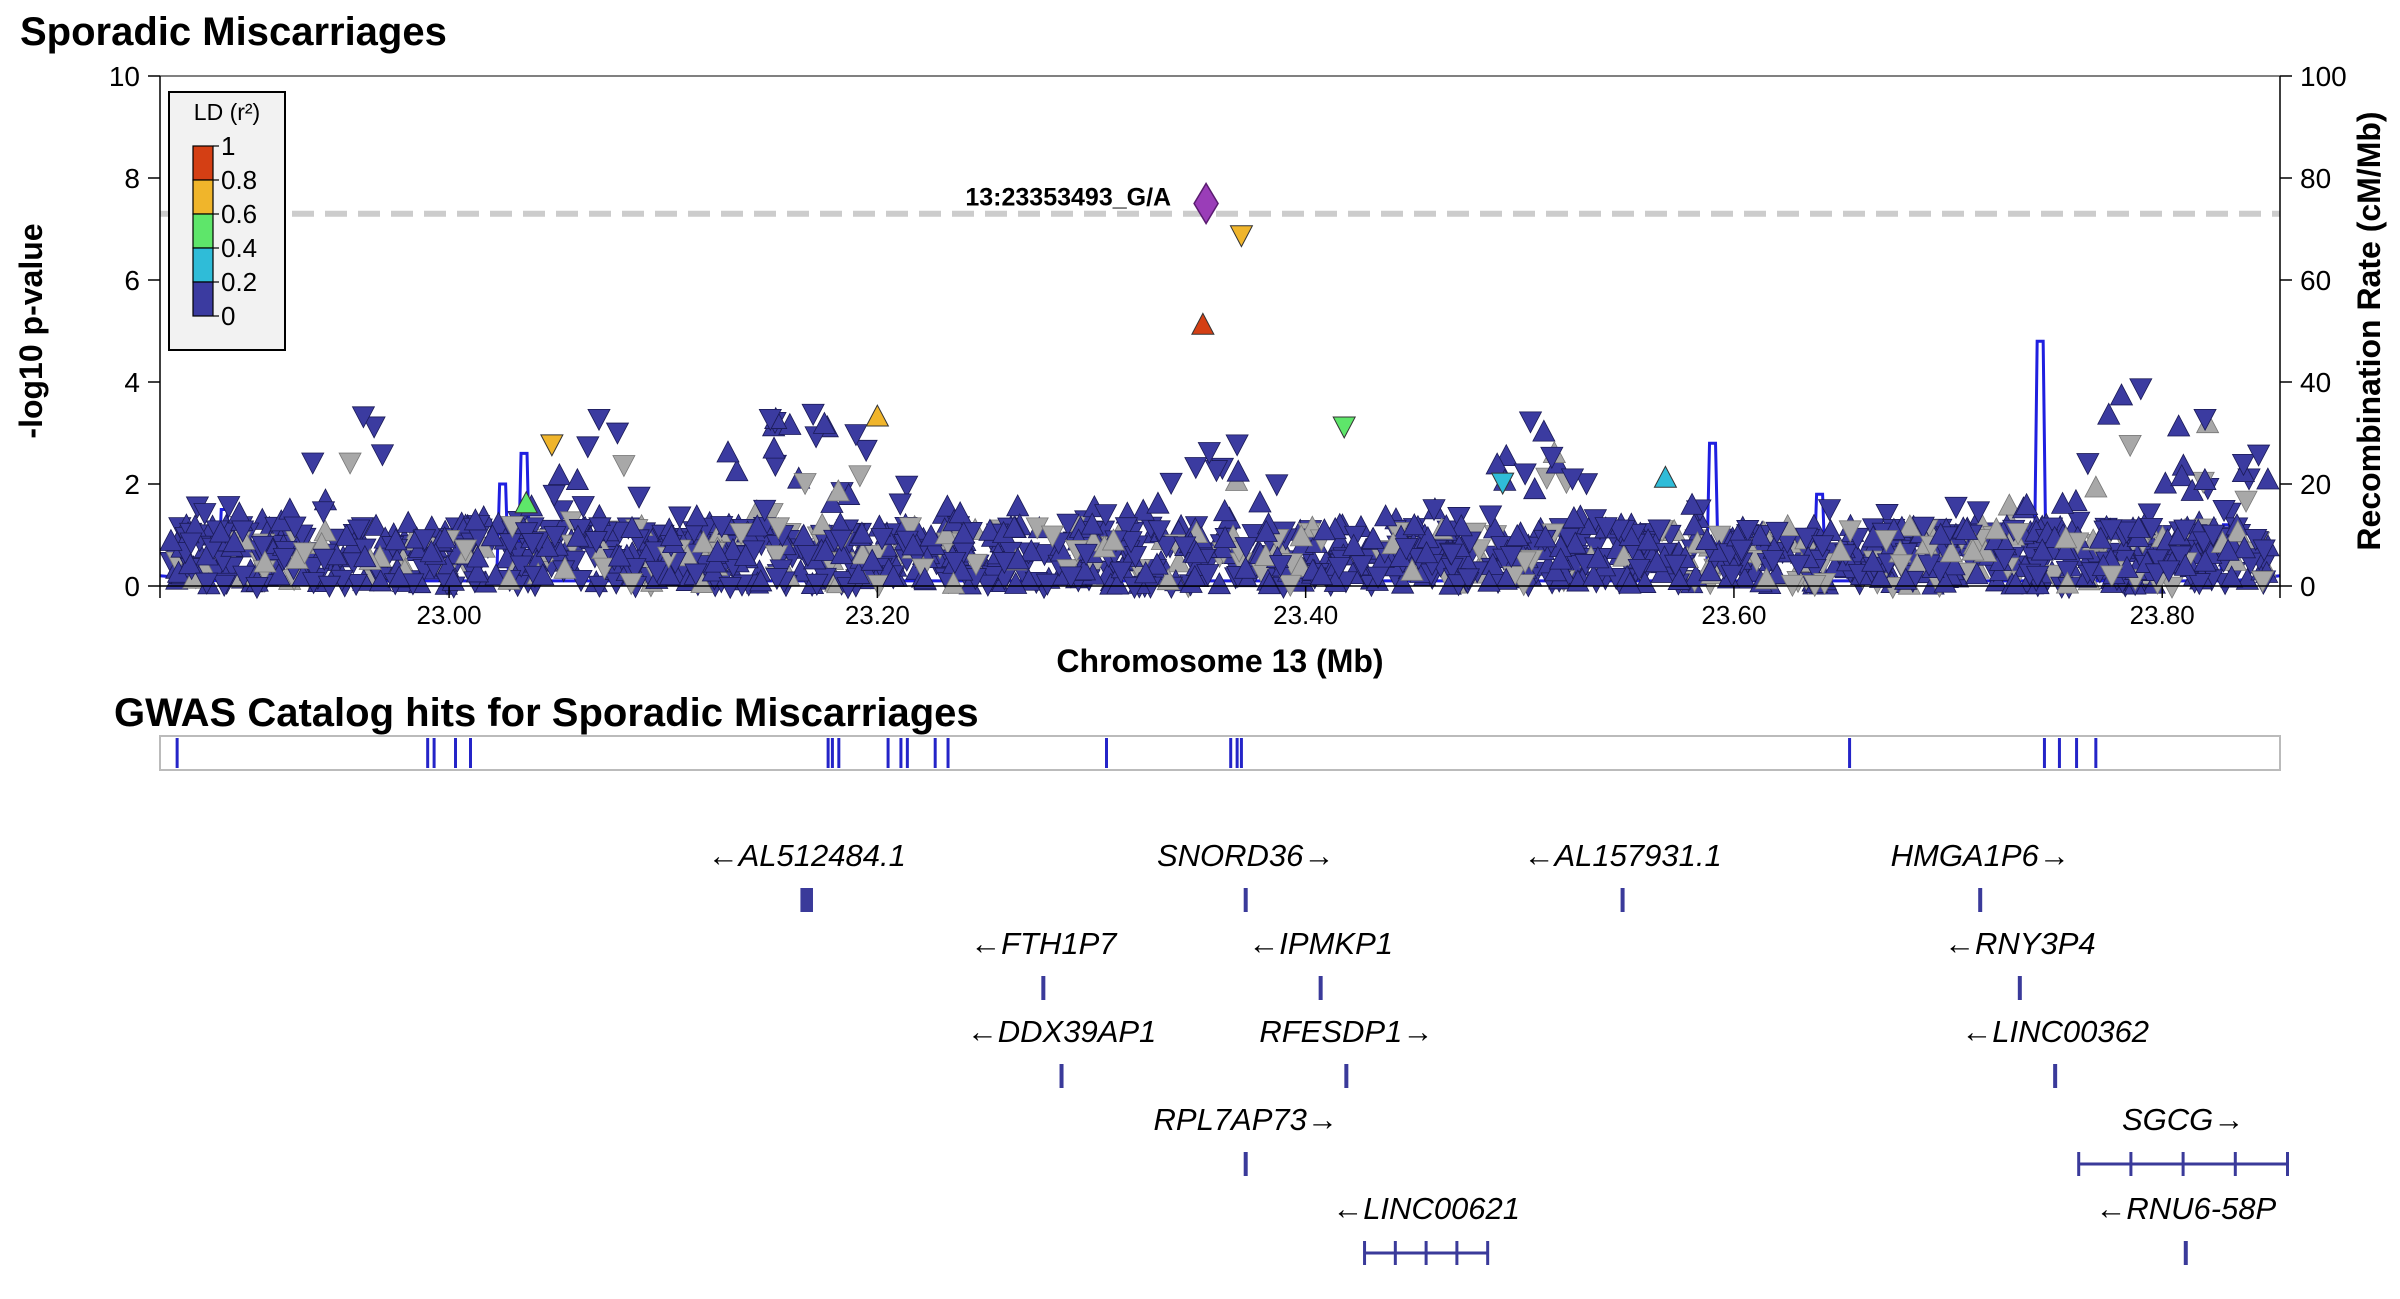  I want to click on gene-label: HMGA1P6→, so click(1980, 855).